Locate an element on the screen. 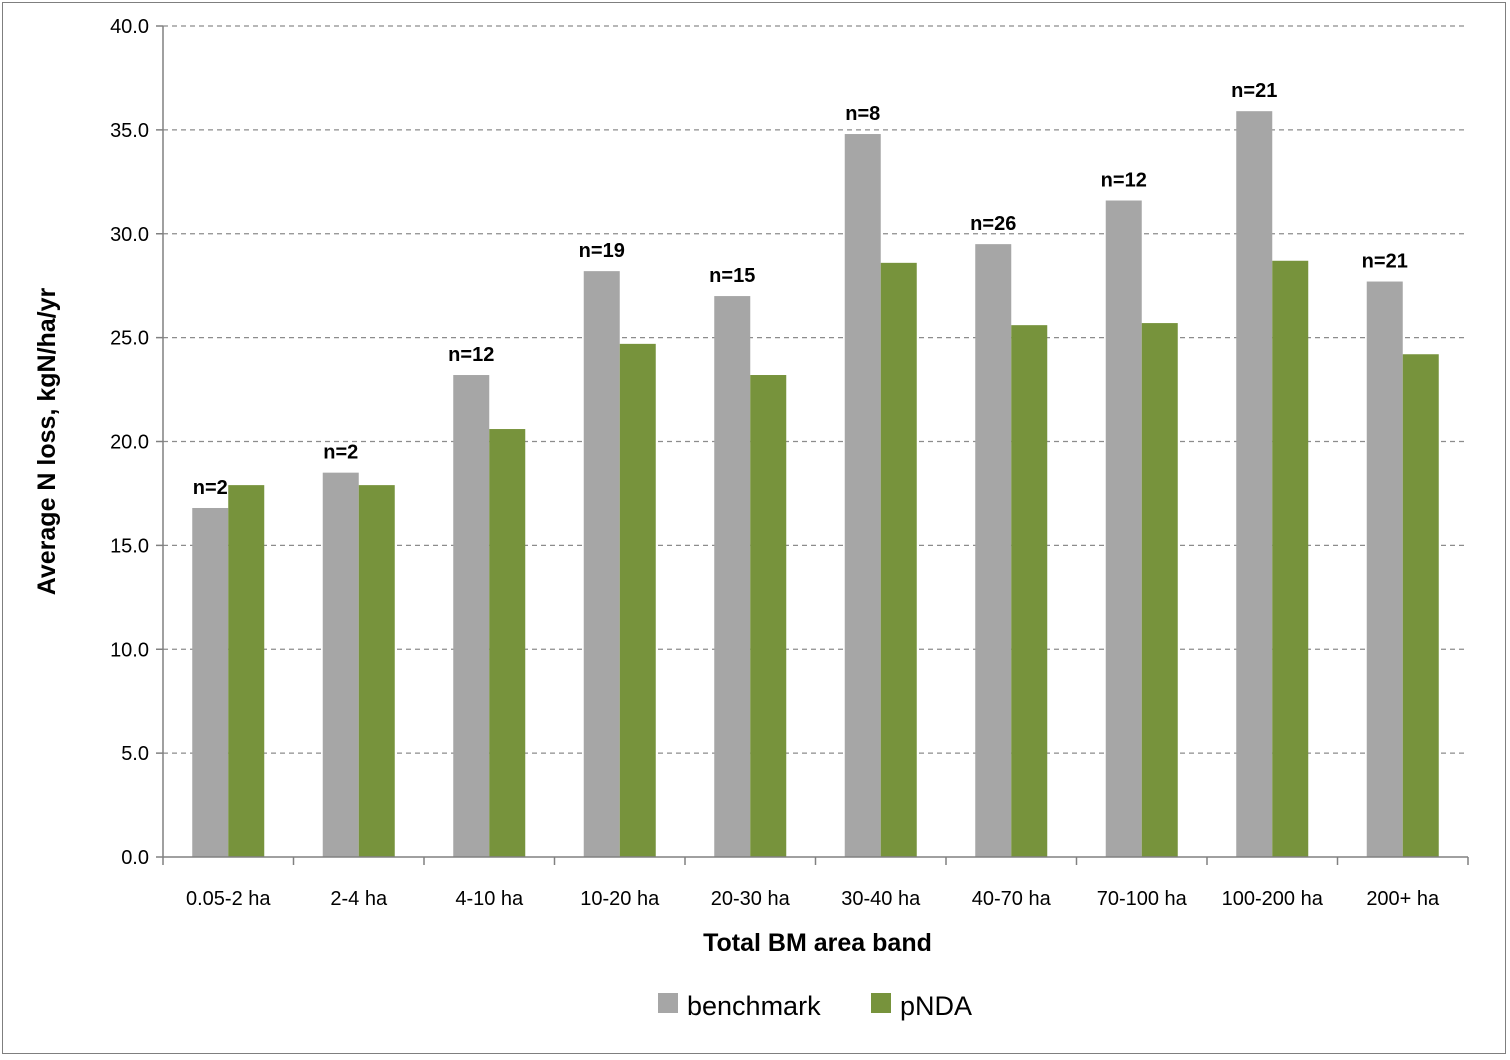 The image size is (1510, 1060). legend-swatch-benchmark is located at coordinates (668, 1003).